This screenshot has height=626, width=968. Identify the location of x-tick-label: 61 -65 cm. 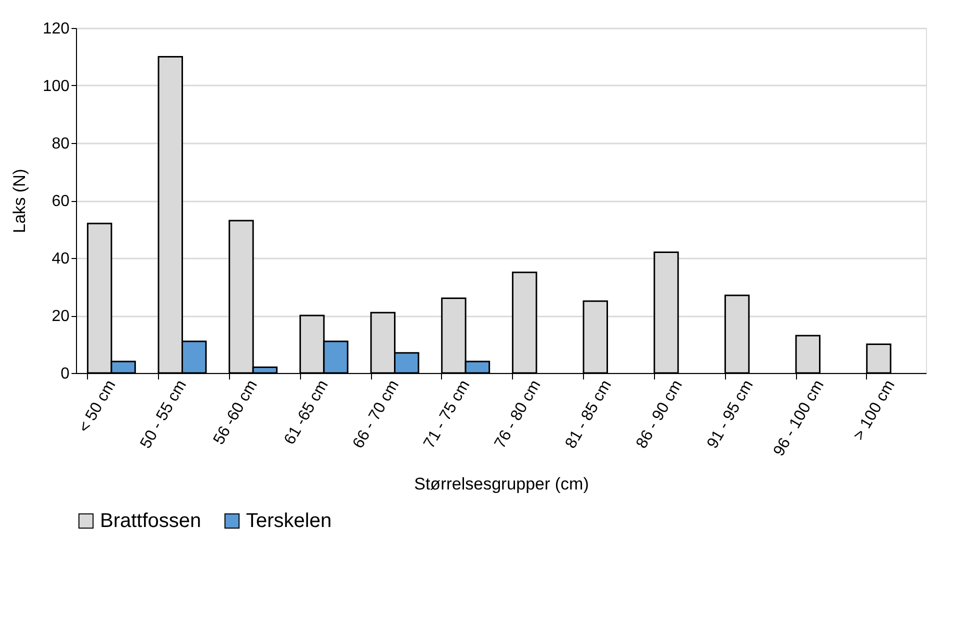
(306, 413).